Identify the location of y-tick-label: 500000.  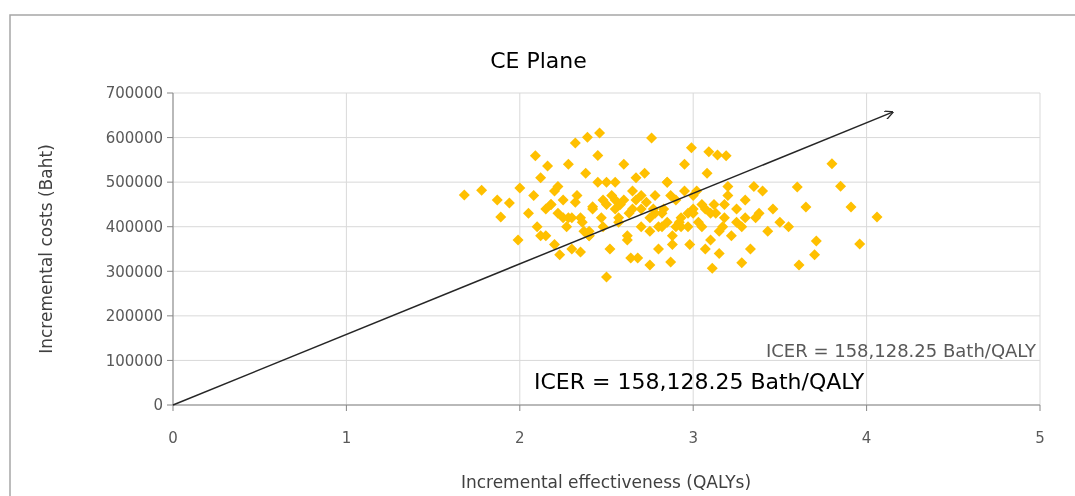
(134, 182).